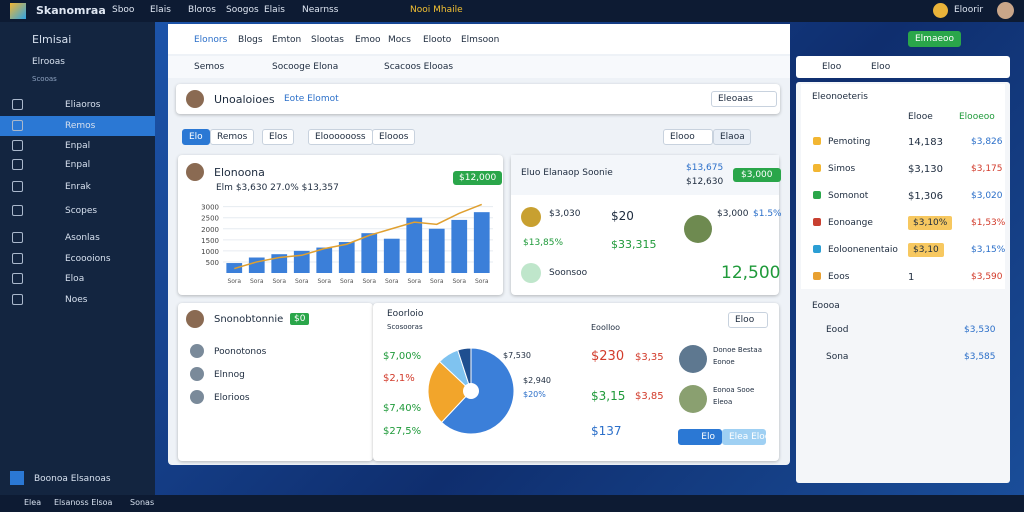  Describe the element at coordinates (202, 10) in the screenshot. I see `menu-item: Bloros` at that location.